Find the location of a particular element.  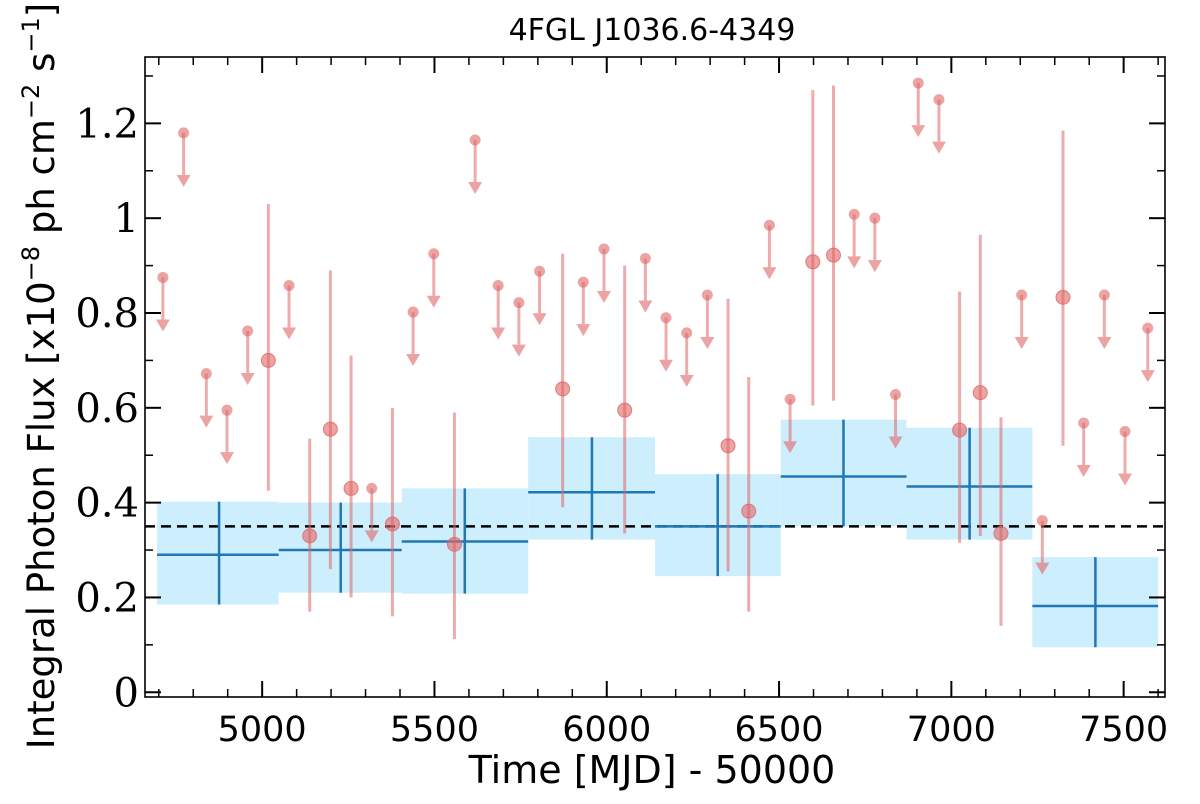

x-tick-label: 7000 is located at coordinates (951, 730).